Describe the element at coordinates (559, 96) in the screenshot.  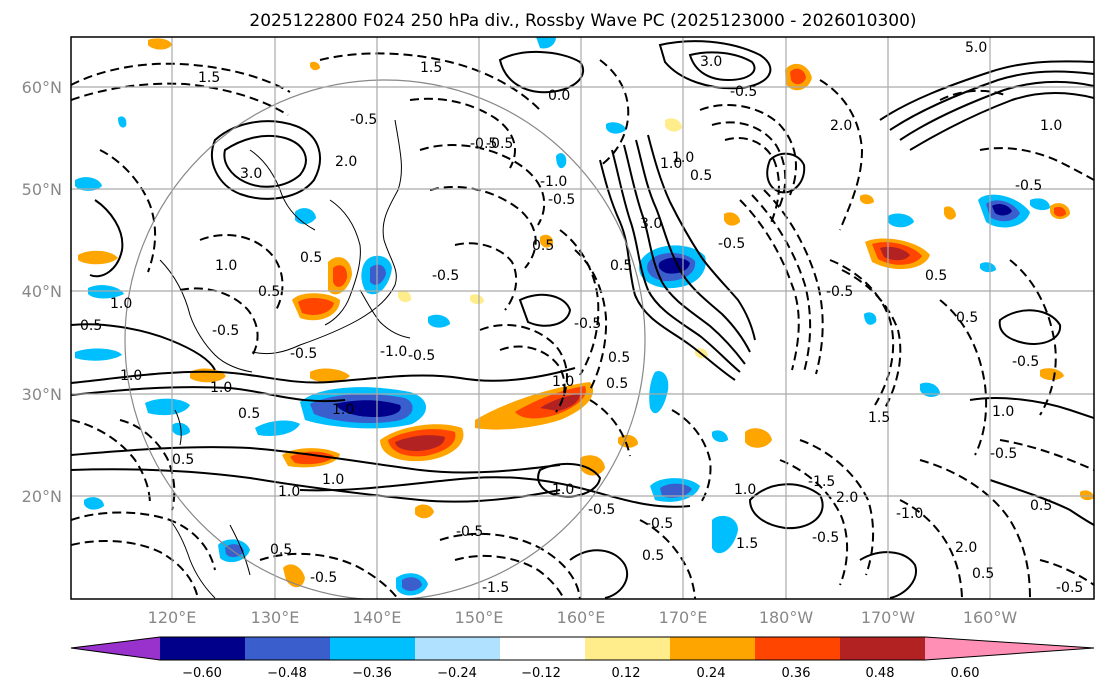
I see `contour-label: 0.0` at that location.